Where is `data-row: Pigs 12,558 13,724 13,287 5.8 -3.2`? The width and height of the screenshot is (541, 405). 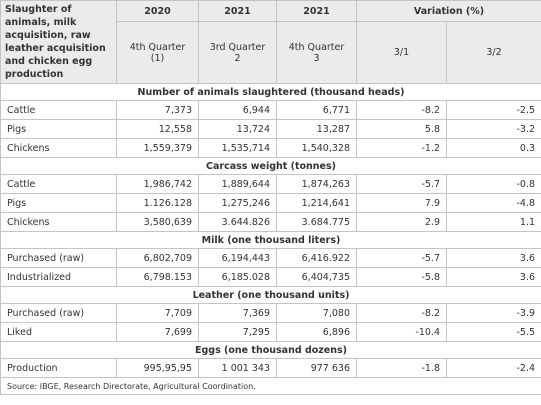
data-row: Pigs 12,558 13,724 13,287 5.8 -3.2 is located at coordinates (270, 129).